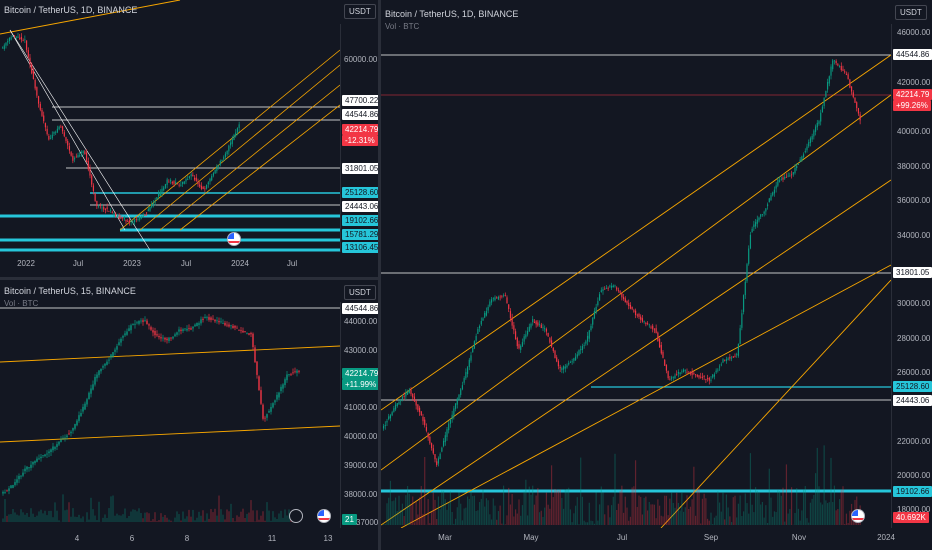  What do you see at coordinates (912, 400) in the screenshot?
I see `price-tag: 24443.06` at bounding box center [912, 400].